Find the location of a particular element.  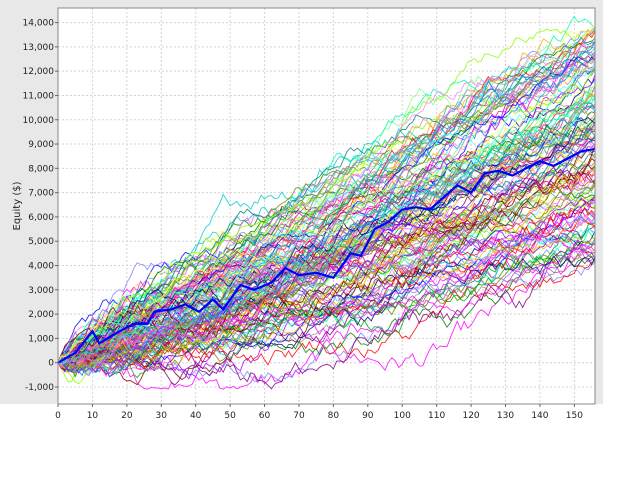

x-tick-label: 60 is located at coordinates (265, 415).